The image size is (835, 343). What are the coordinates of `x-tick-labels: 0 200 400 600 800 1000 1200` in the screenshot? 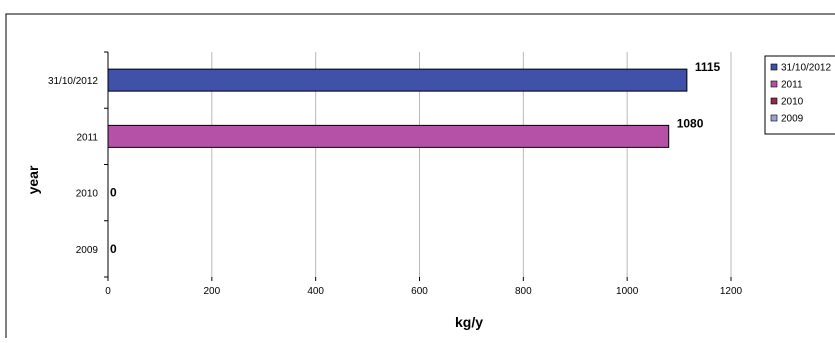 It's located at (423, 291).